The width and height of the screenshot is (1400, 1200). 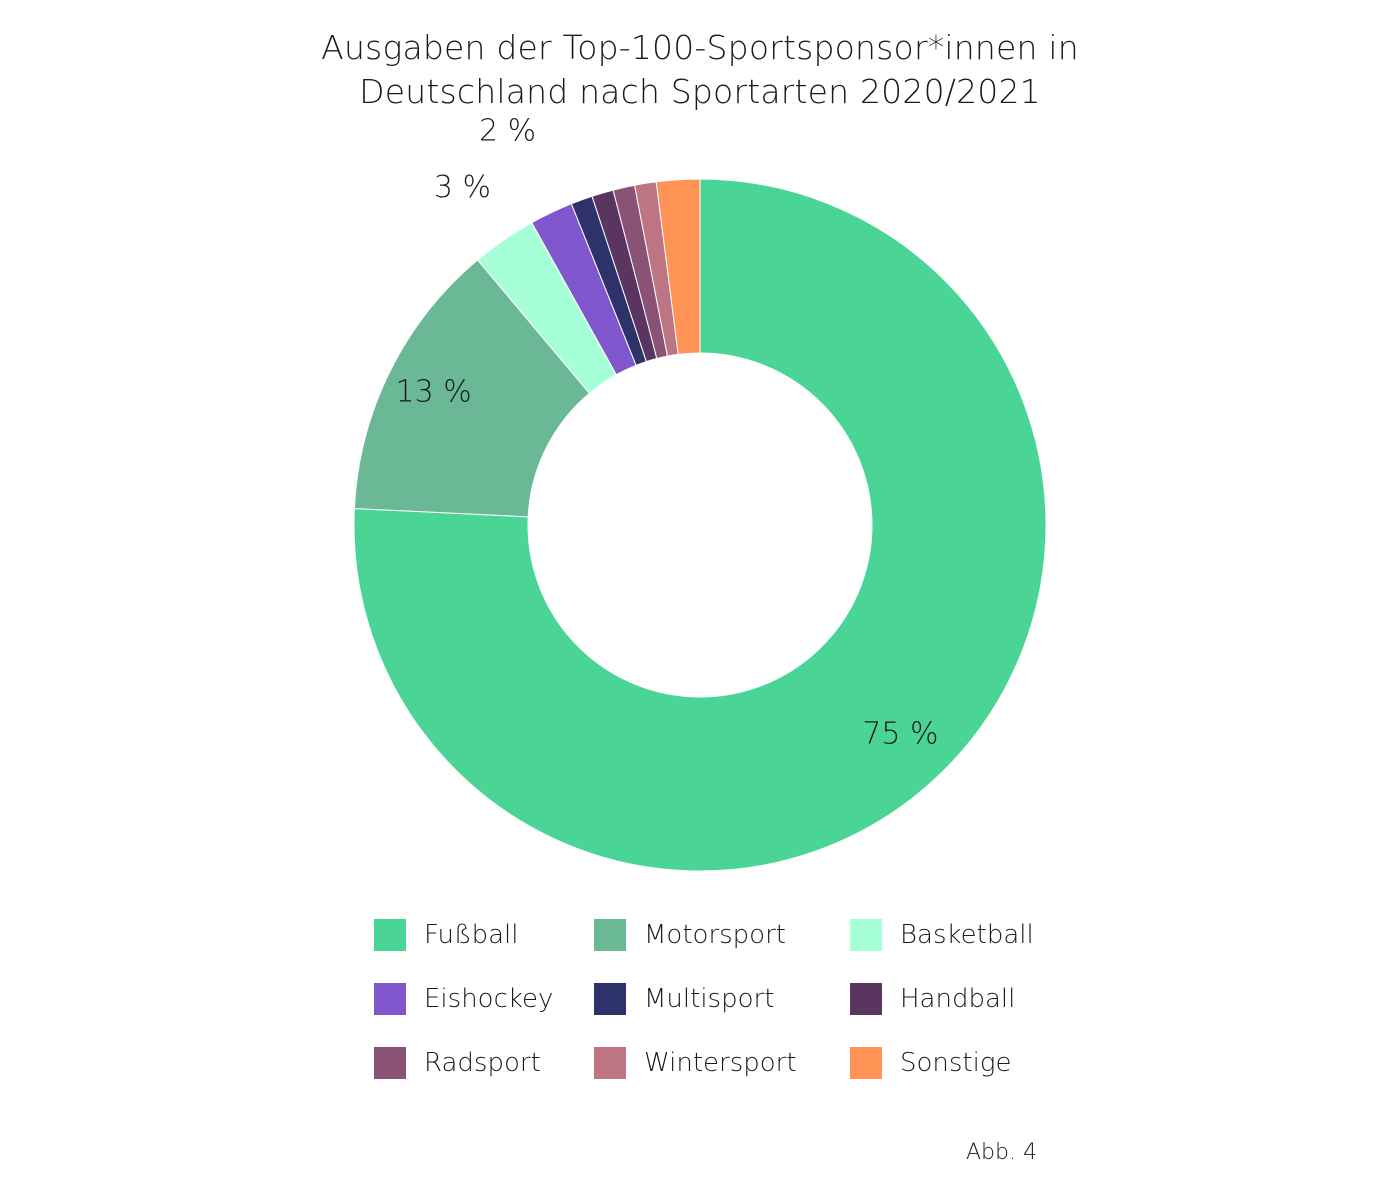 What do you see at coordinates (715, 935) in the screenshot?
I see `legend-label-motorsport: Motorsport` at bounding box center [715, 935].